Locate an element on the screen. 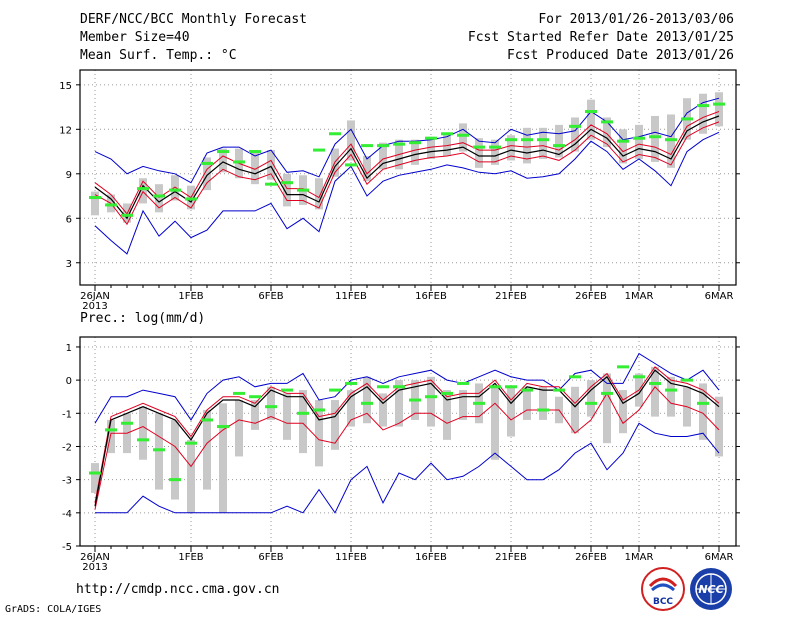 The height and width of the screenshot is (618, 800). y-tick-label: 1 is located at coordinates (69, 348).